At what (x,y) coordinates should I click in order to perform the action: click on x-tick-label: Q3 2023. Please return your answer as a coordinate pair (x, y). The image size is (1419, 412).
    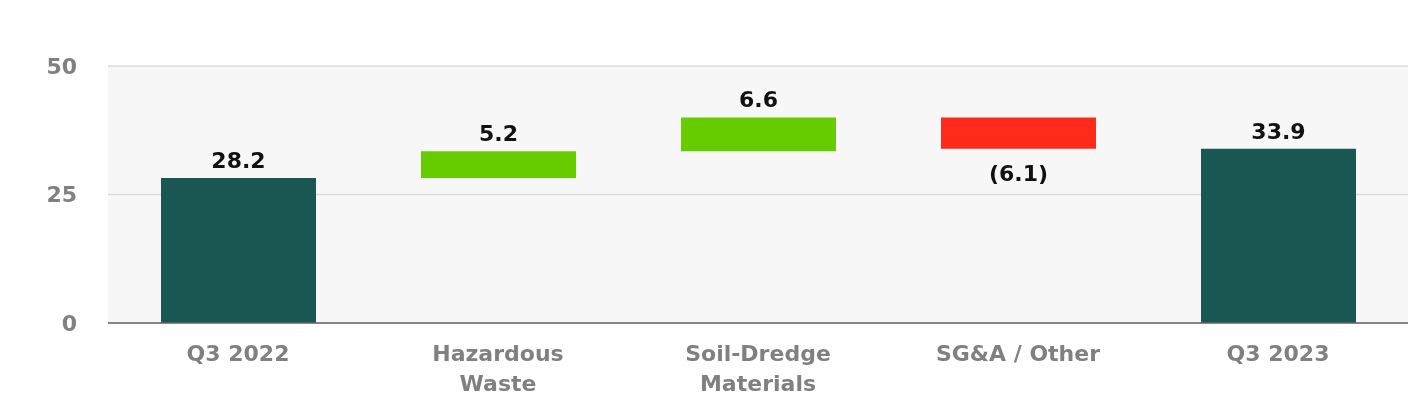
    Looking at the image, I should click on (1278, 353).